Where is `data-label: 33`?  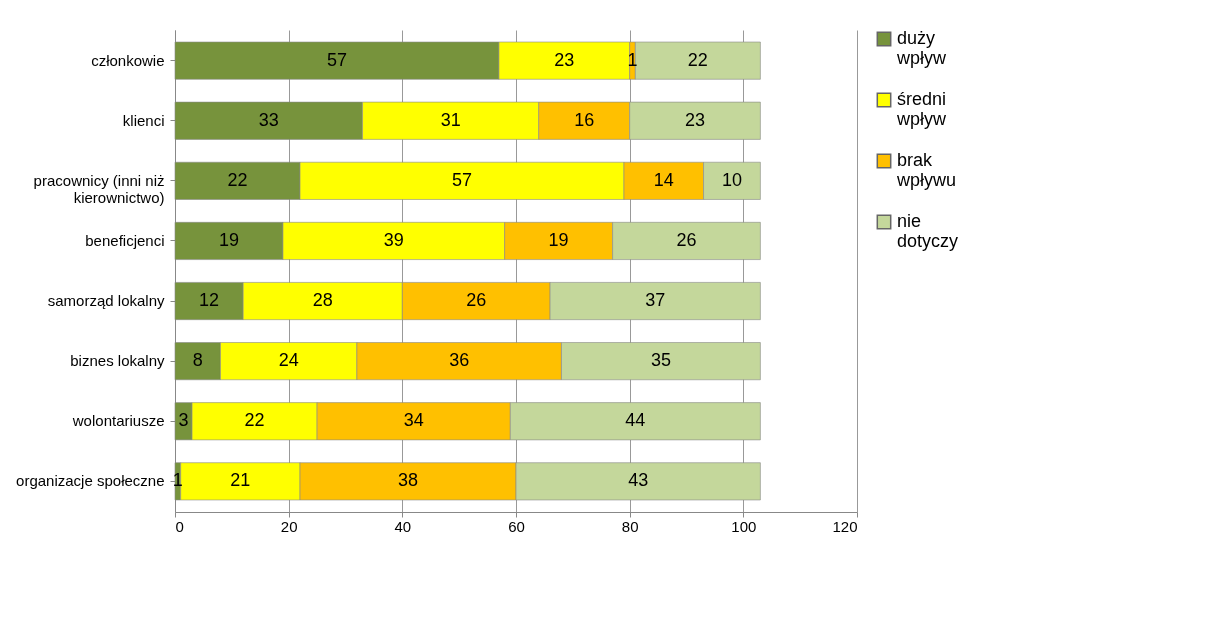
data-label: 33 is located at coordinates (268, 119).